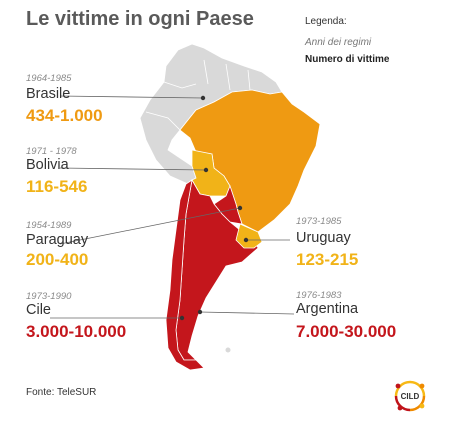 Image resolution: width=449 pixels, height=430 pixels. I want to click on logo-text: CILD, so click(410, 396).